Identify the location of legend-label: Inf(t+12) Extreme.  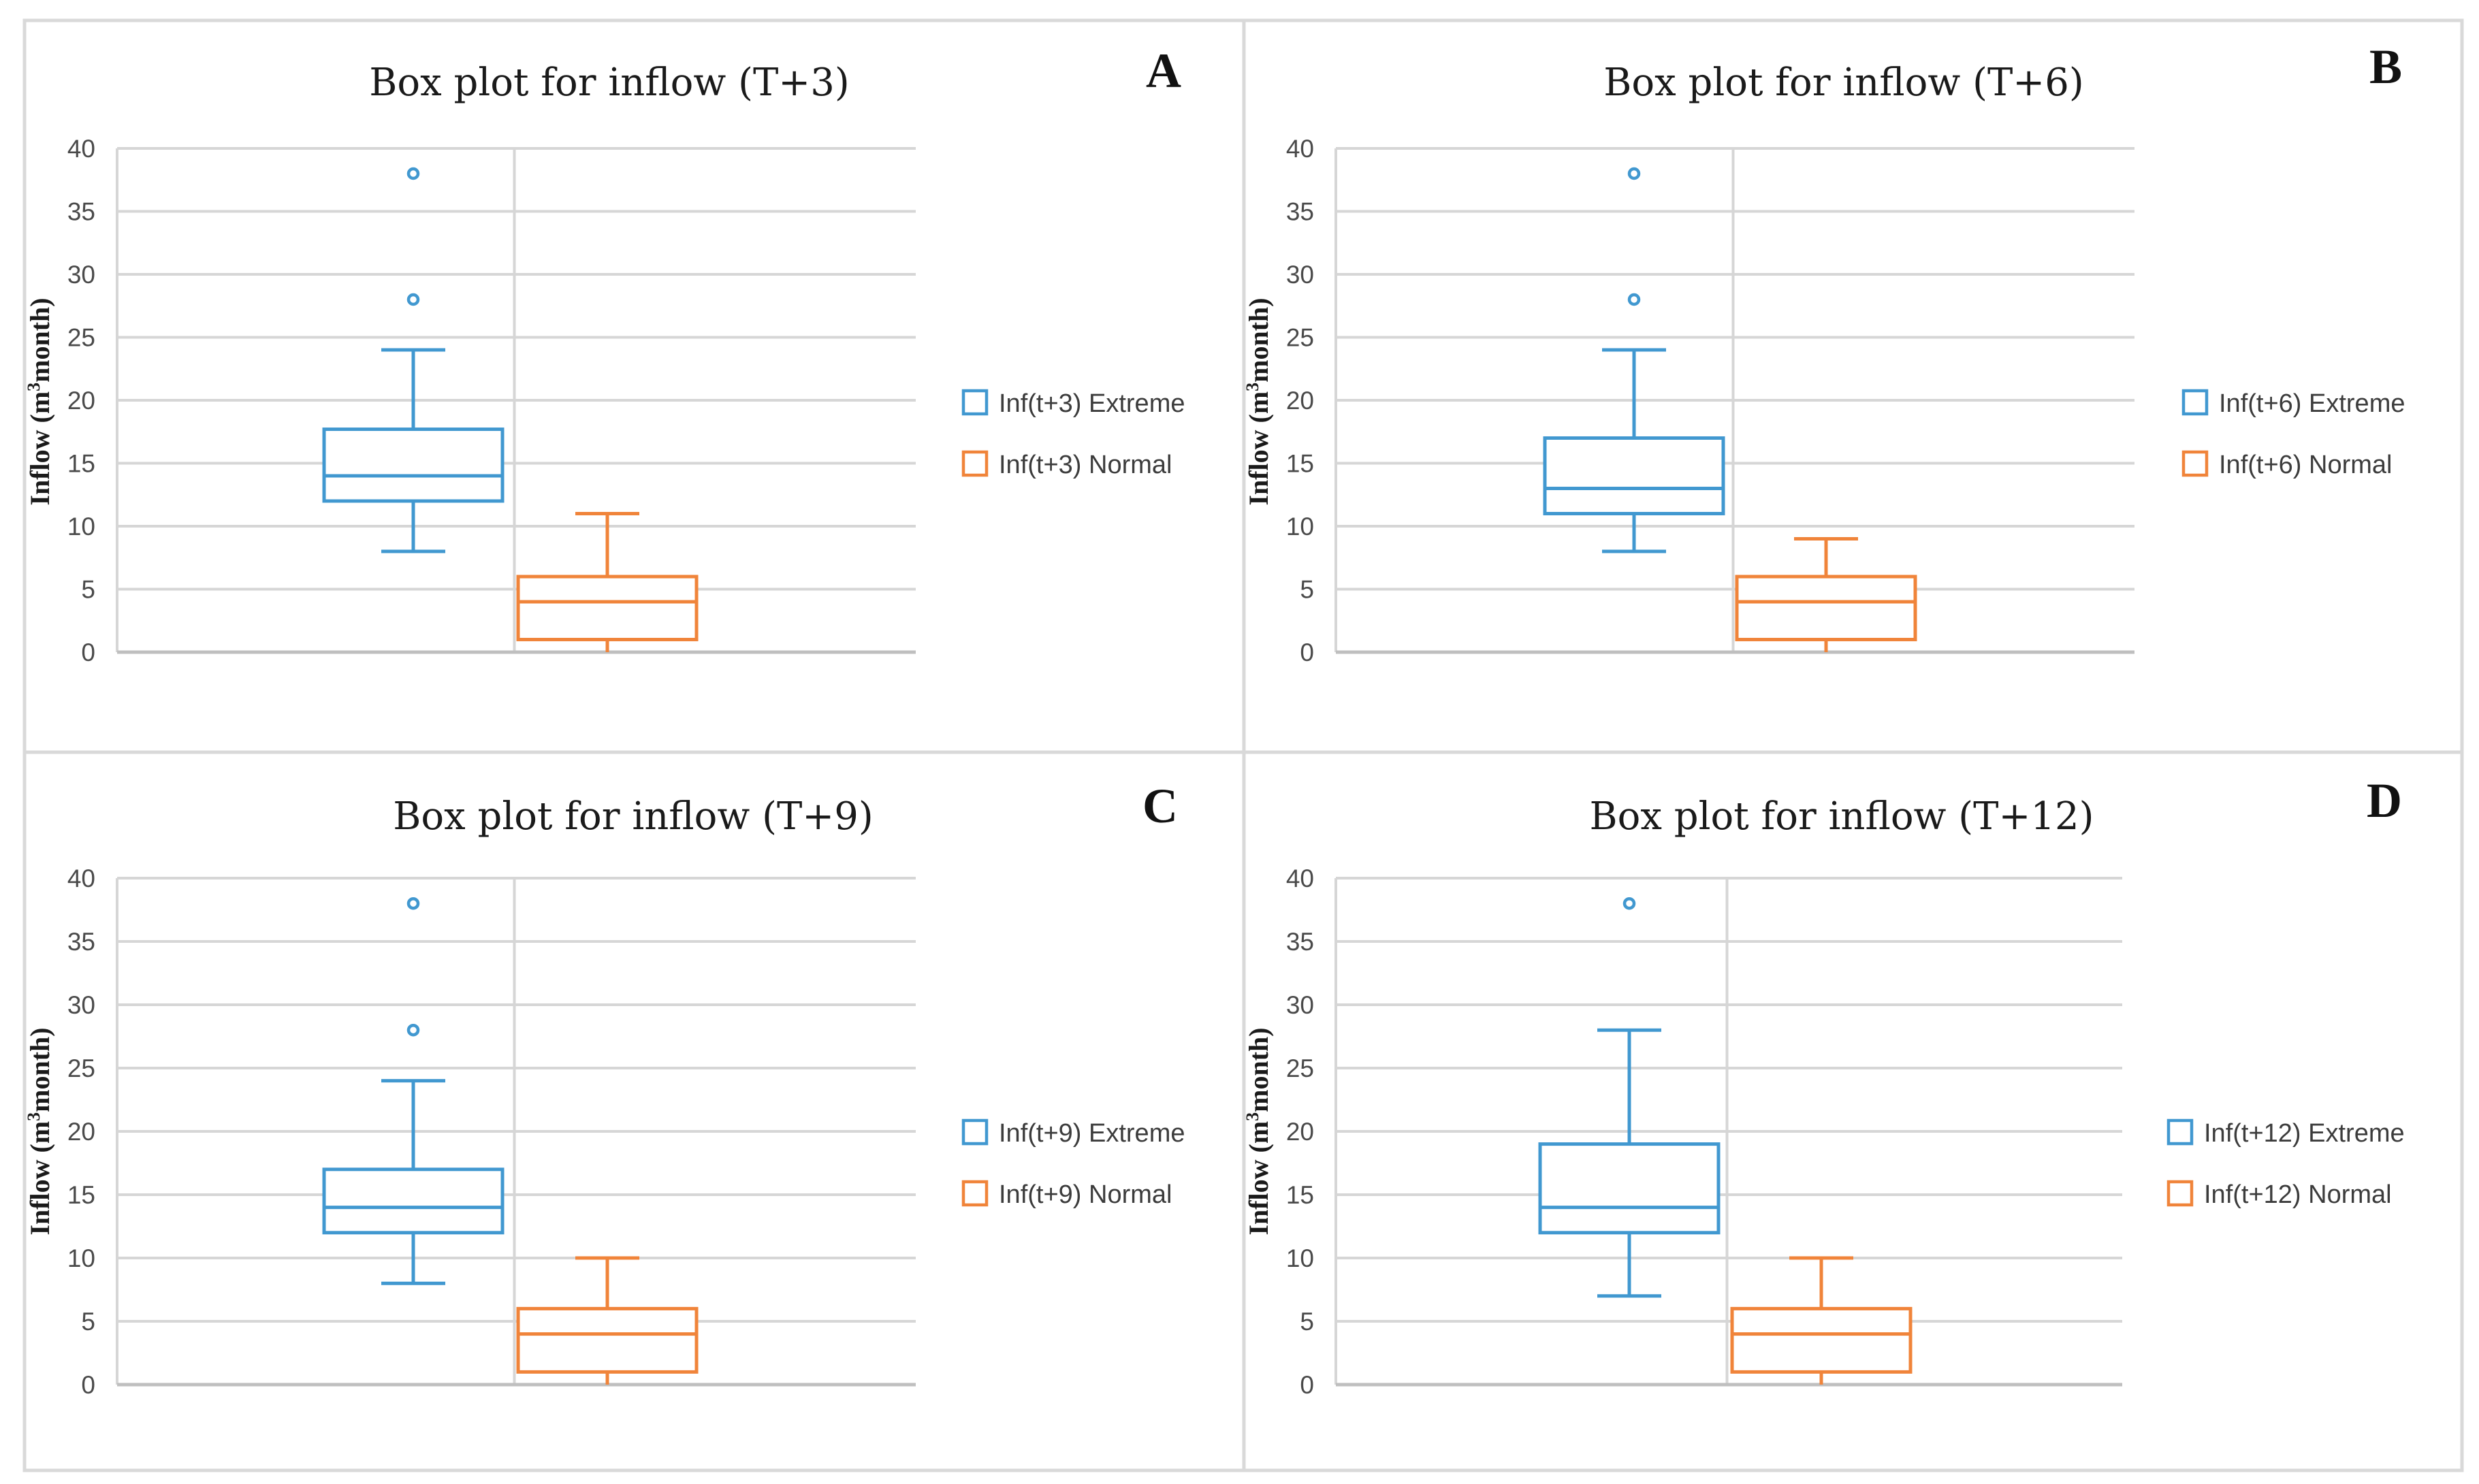
(2304, 1133).